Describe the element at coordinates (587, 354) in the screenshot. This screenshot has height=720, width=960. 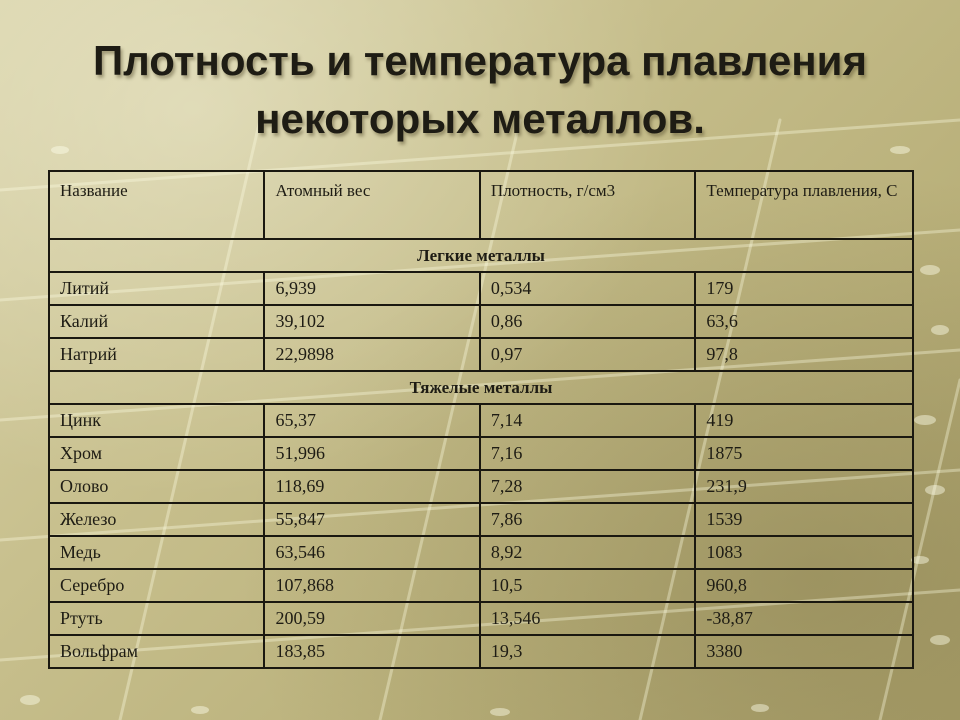
I see `cell-density: 0,97` at that location.